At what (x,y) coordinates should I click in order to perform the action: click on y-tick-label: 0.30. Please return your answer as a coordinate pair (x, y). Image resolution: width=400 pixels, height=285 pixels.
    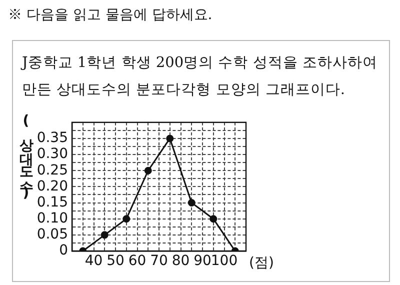
    Looking at the image, I should click on (52, 154).